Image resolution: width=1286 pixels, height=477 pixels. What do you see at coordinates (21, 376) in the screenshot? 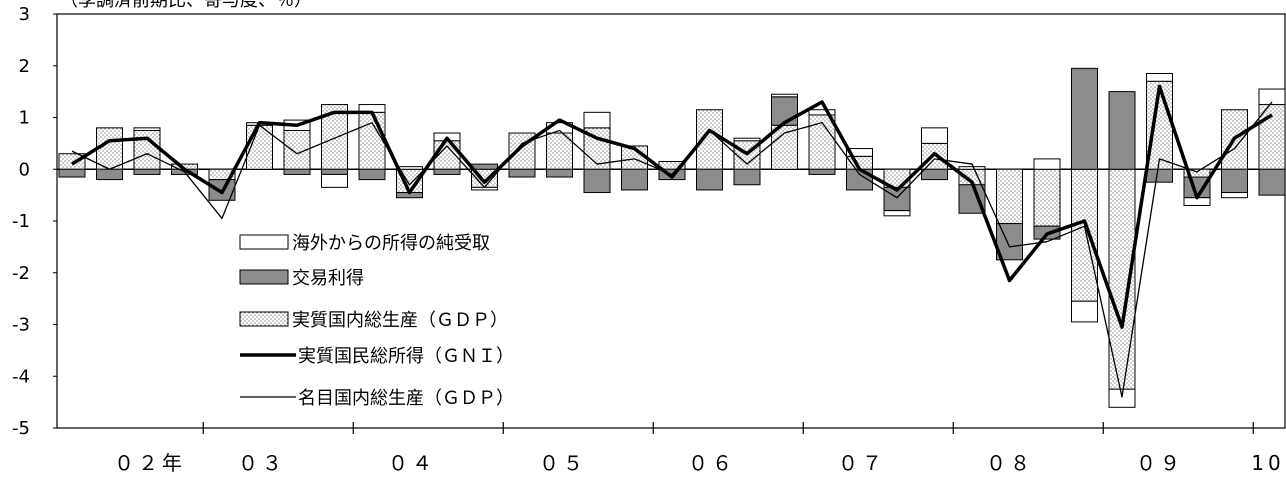
I see `y-tick-label: -4` at bounding box center [21, 376].